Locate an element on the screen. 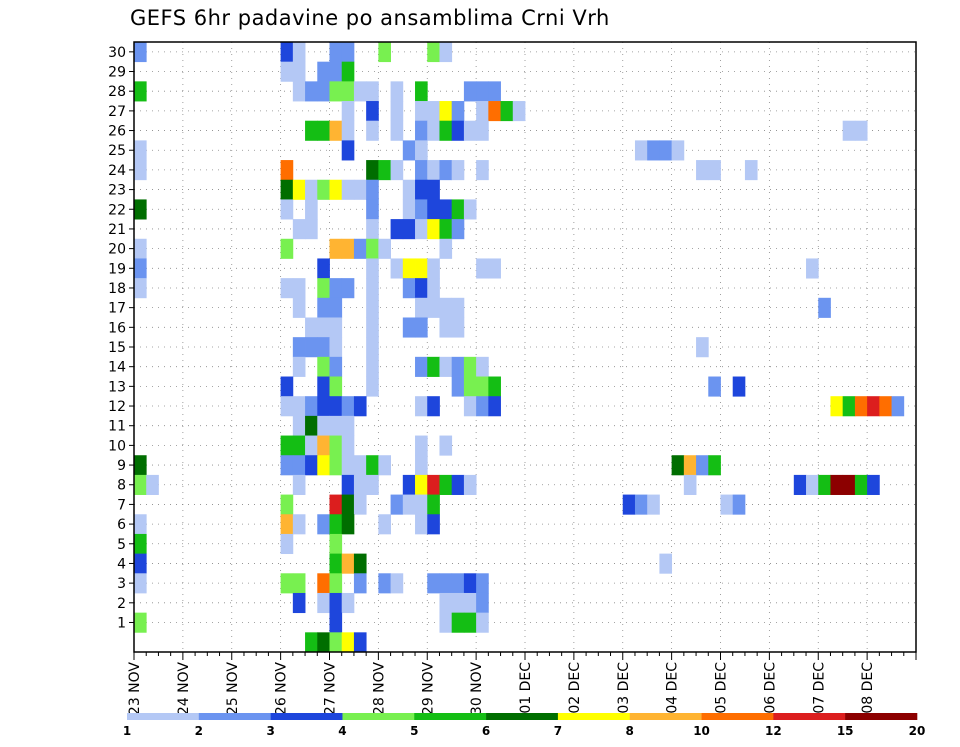 Image resolution: width=960 pixels, height=747 pixels. x-tick-label: 24 NOV is located at coordinates (184, 689).